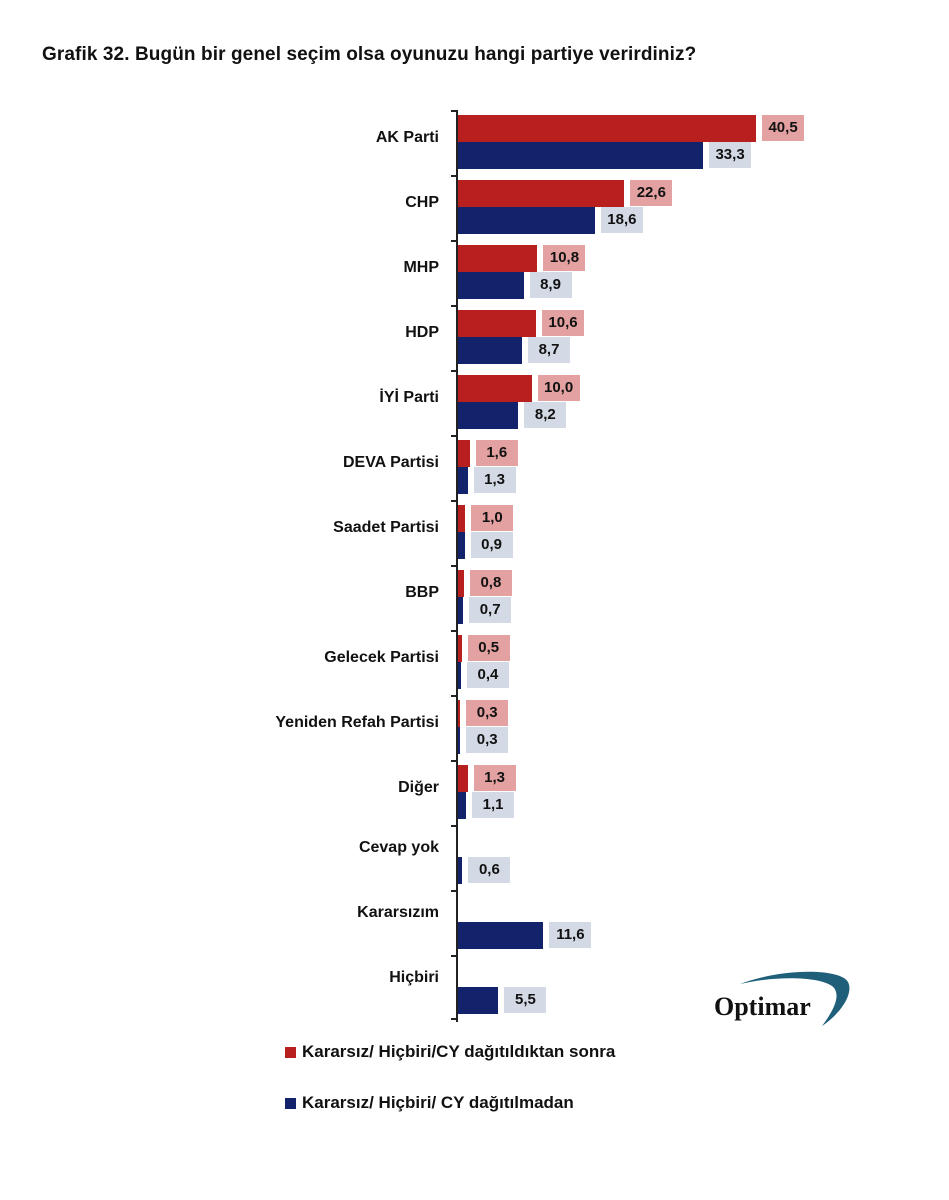  What do you see at coordinates (563, 323) in the screenshot?
I see `value-label: 10,6` at bounding box center [563, 323].